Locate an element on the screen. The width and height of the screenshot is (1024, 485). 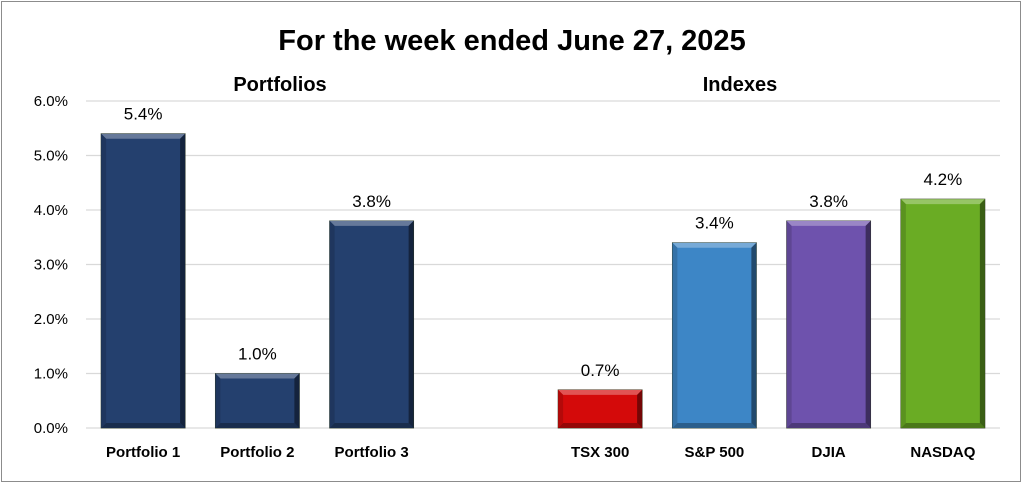
data-label: 0.7% is located at coordinates (600, 370).